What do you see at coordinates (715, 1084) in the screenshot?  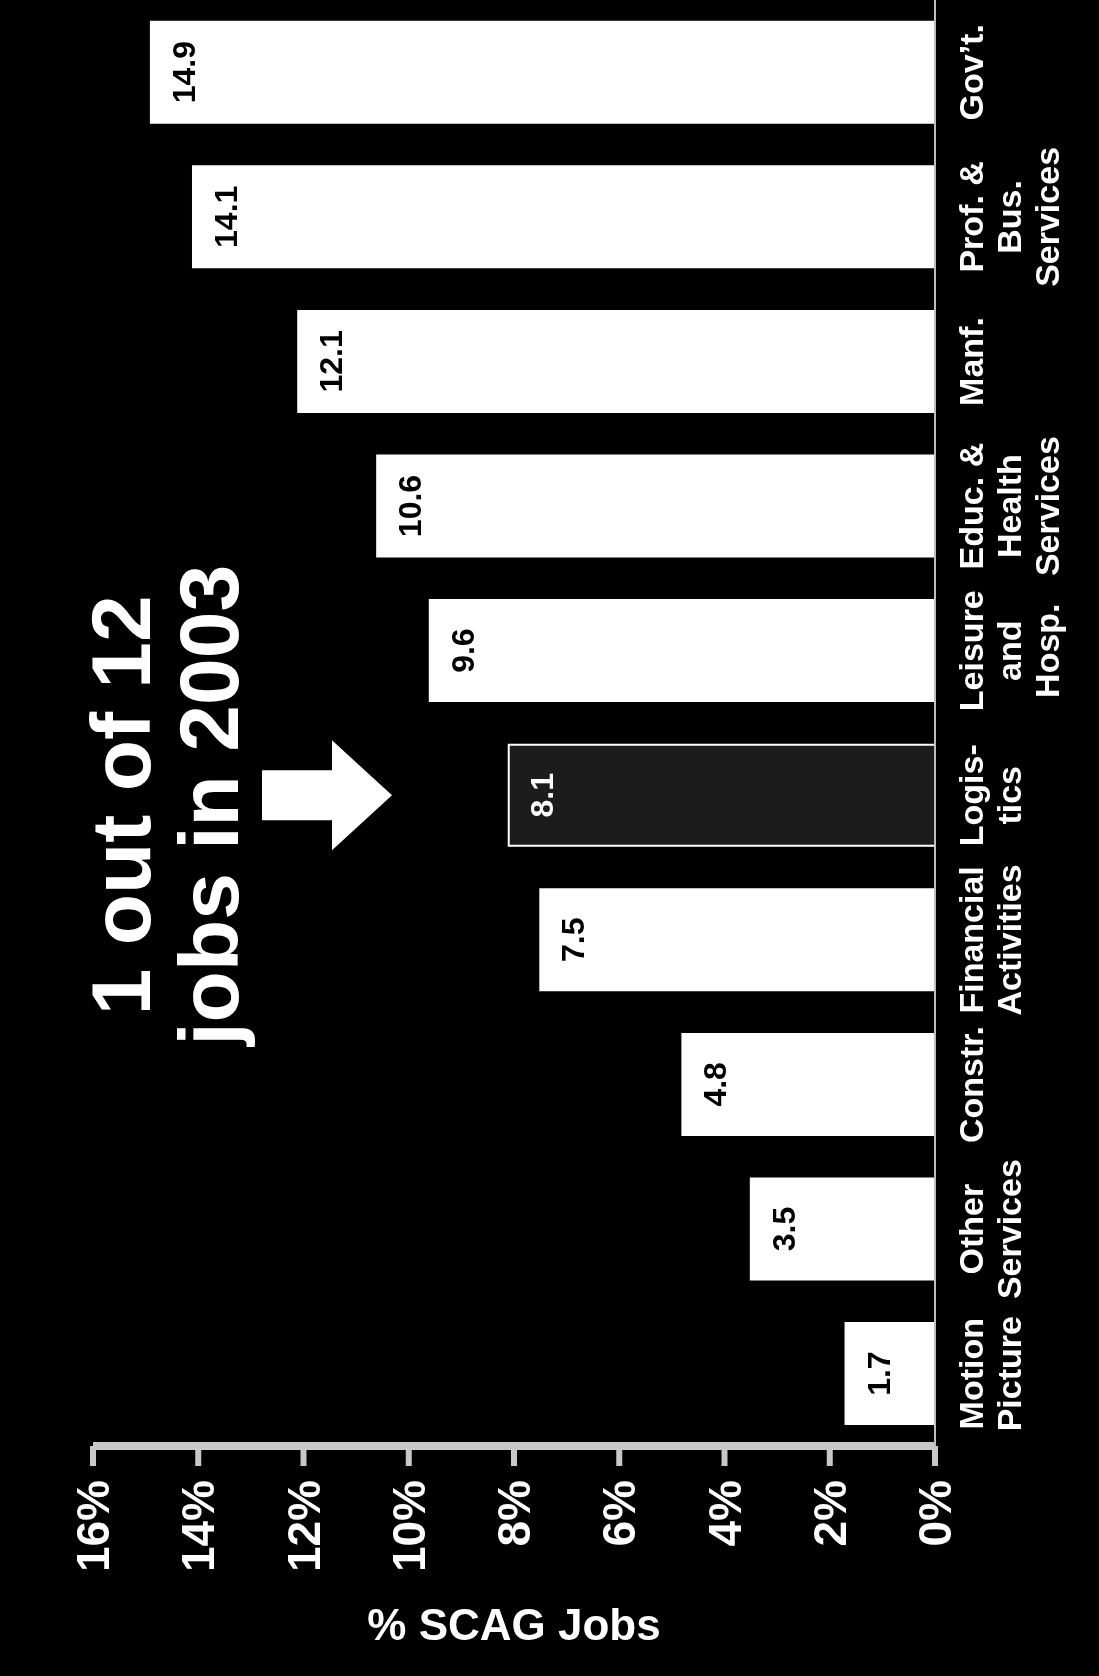 I see `data-label: 4.8` at bounding box center [715, 1084].